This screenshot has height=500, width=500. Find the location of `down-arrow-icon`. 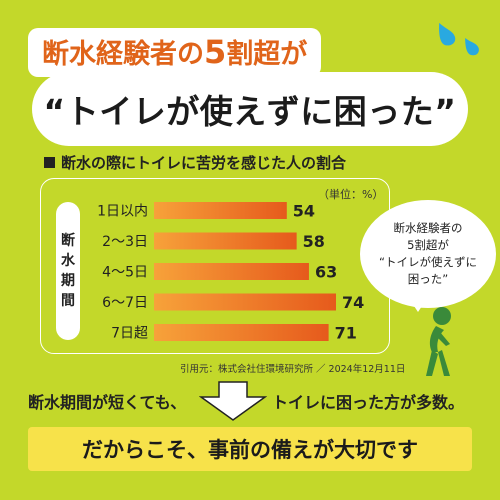

down-arrow-icon is located at coordinates (233, 401).